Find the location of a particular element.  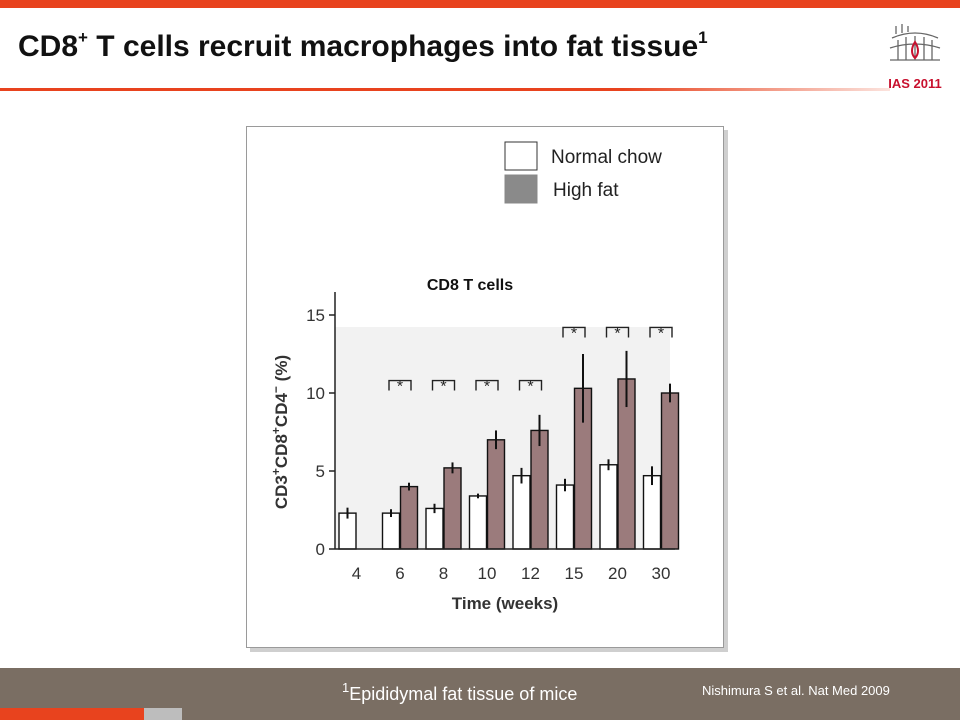

x-tick-label: 6 is located at coordinates (399, 573).